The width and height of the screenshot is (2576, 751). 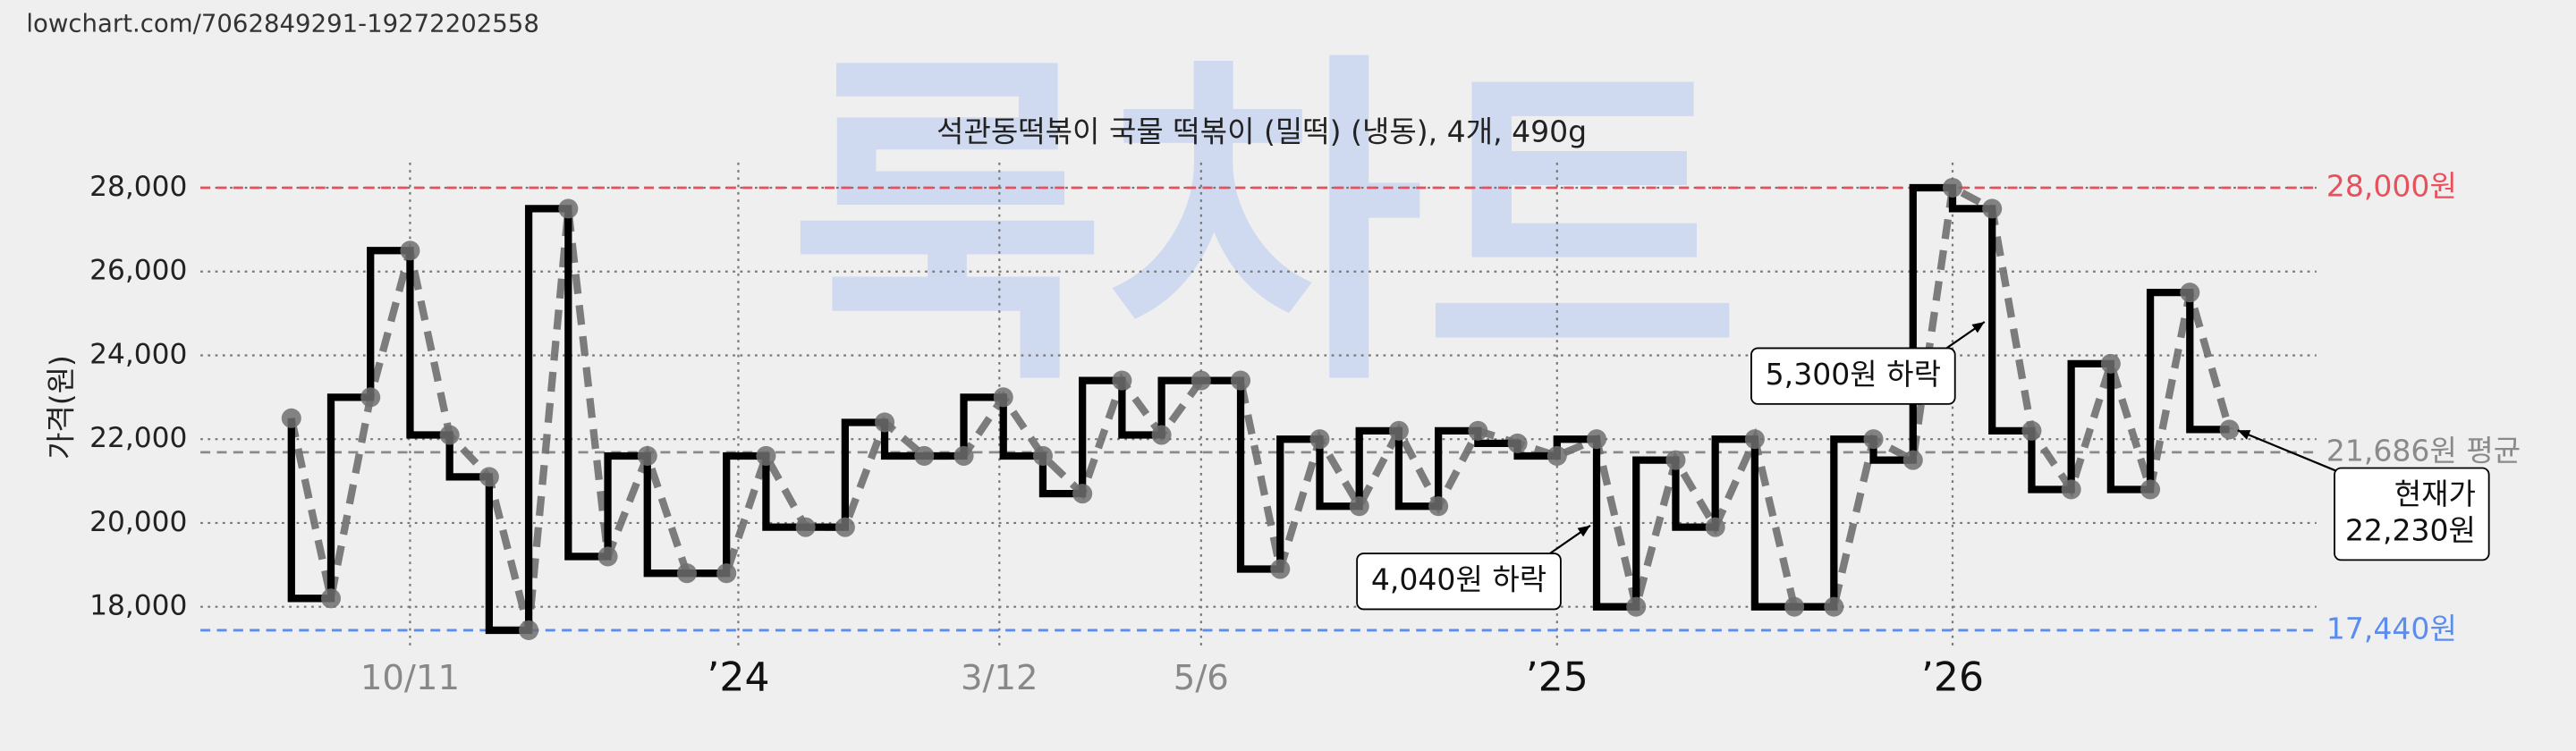 I want to click on x-tick-label: 3/12, so click(x=999, y=678).